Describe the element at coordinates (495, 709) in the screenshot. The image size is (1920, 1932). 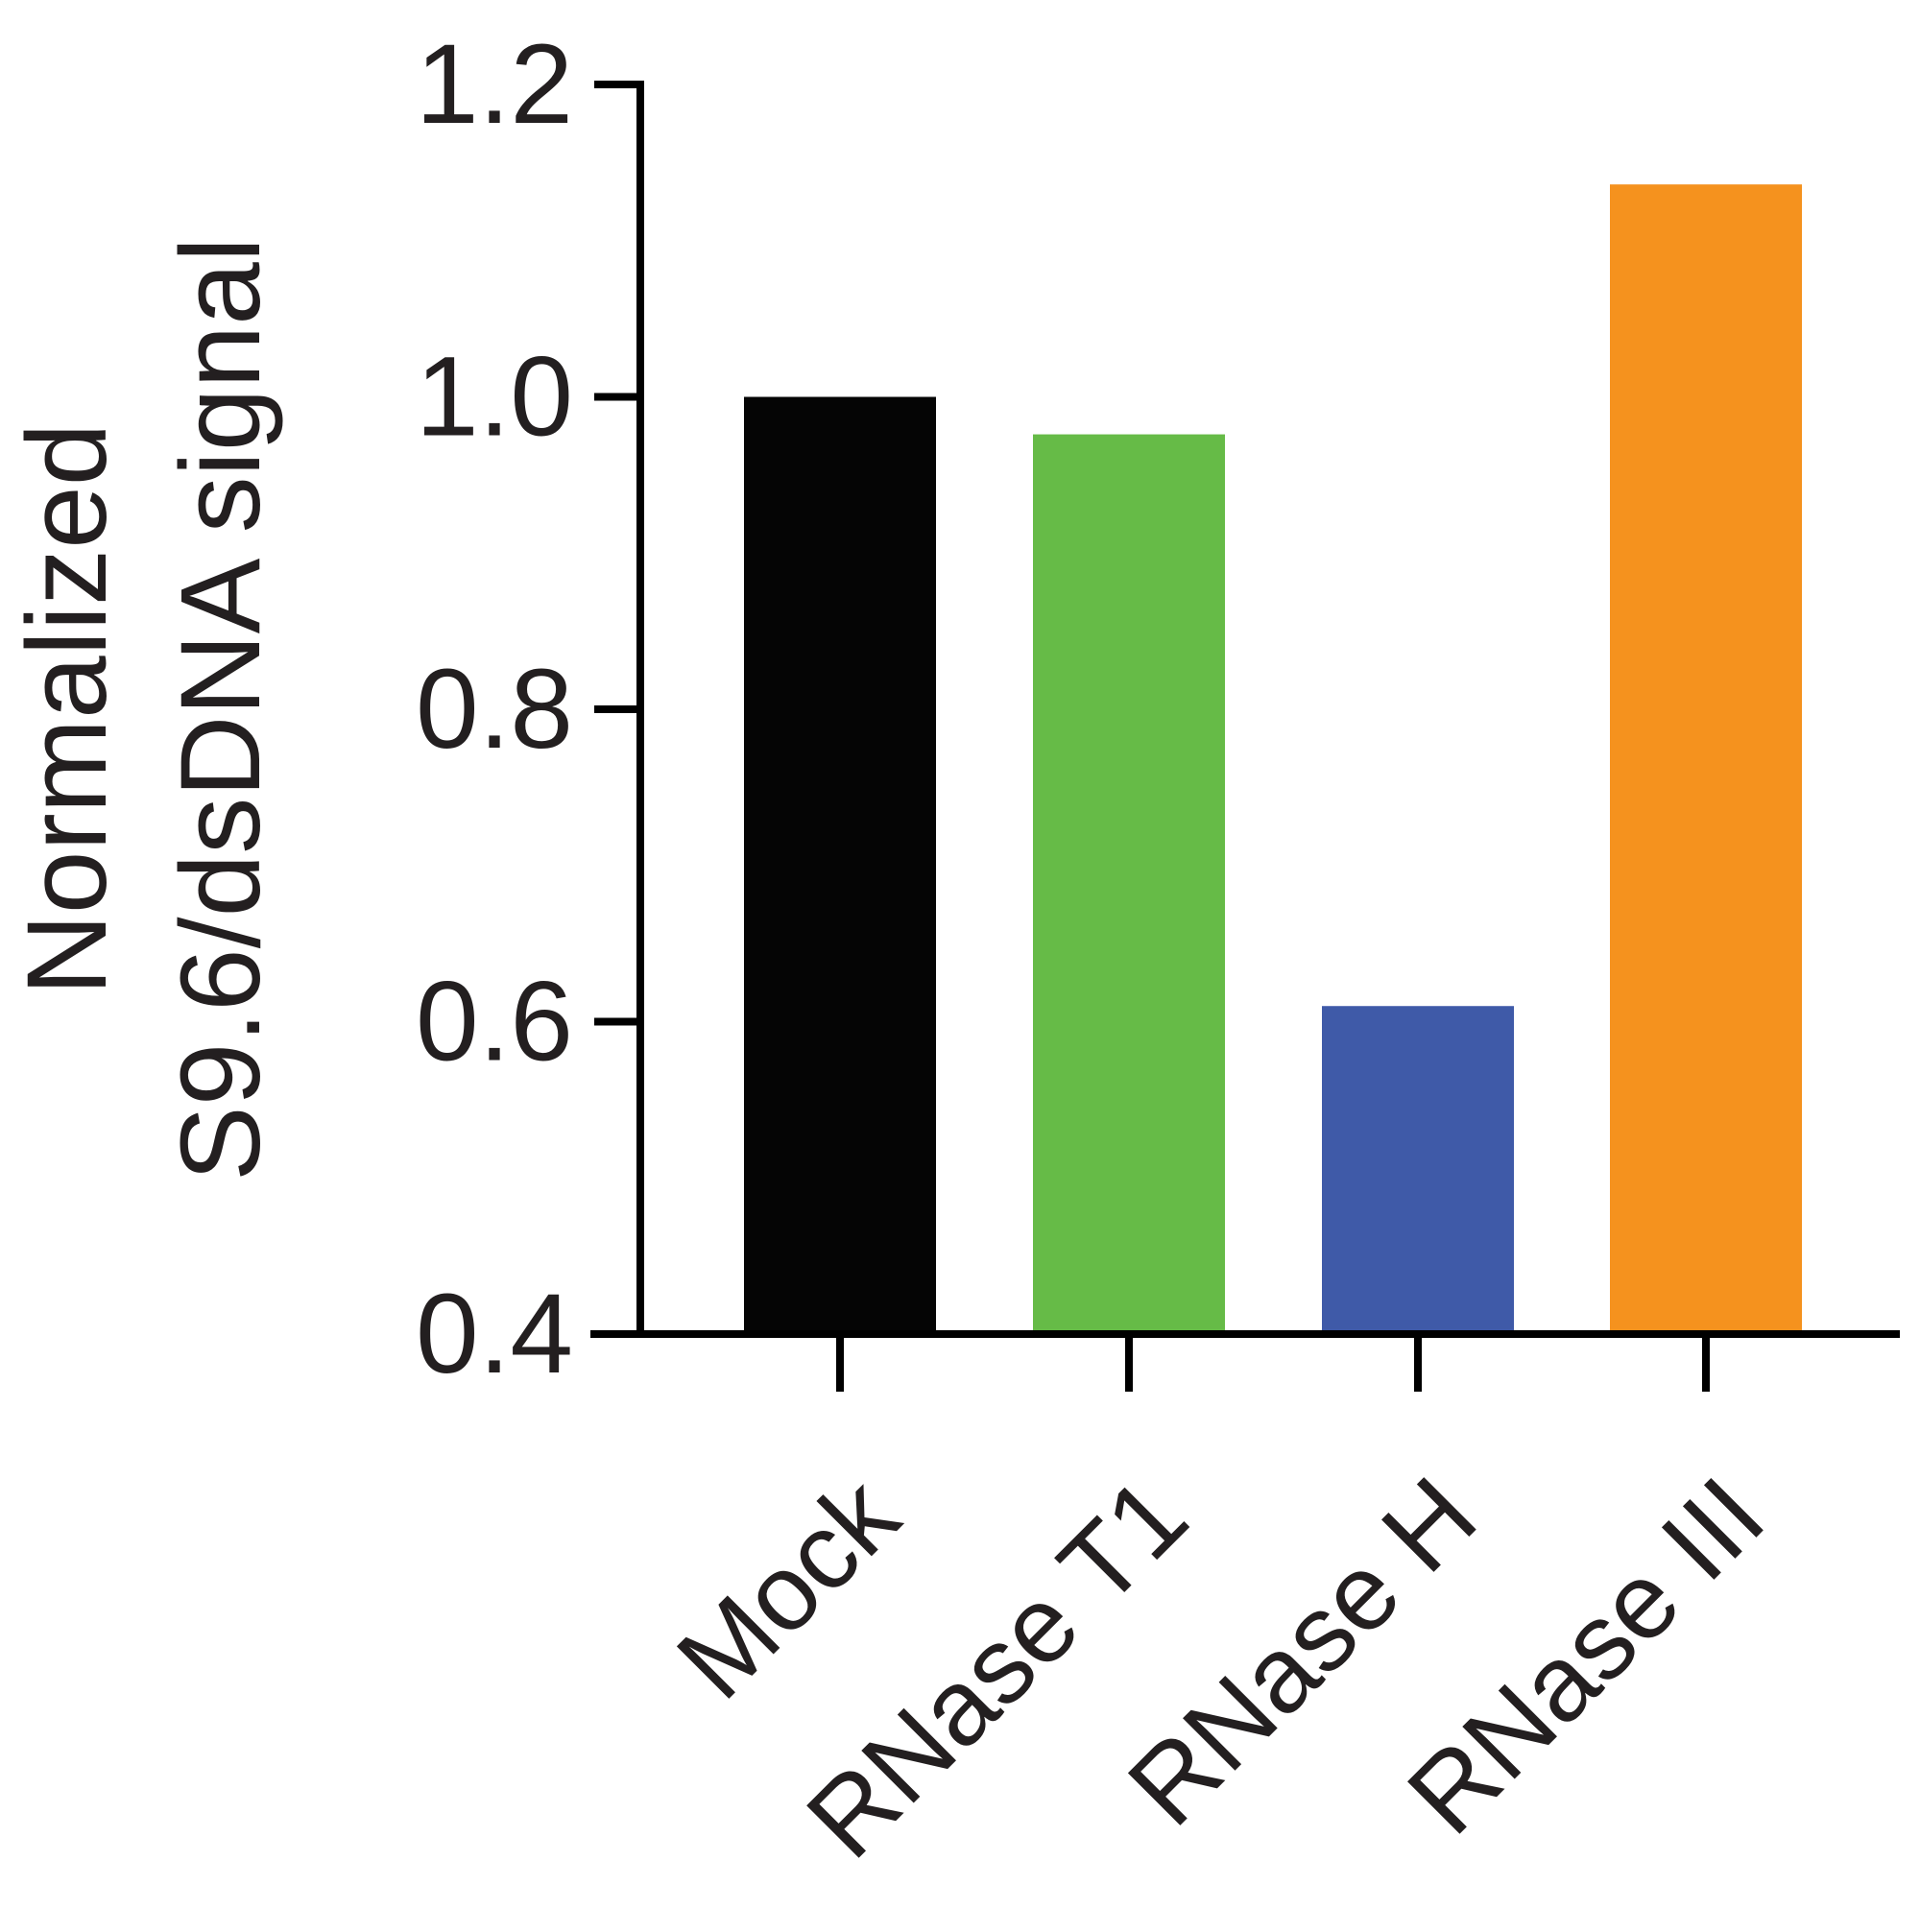
I see `y-tick-label: 0.8` at that location.